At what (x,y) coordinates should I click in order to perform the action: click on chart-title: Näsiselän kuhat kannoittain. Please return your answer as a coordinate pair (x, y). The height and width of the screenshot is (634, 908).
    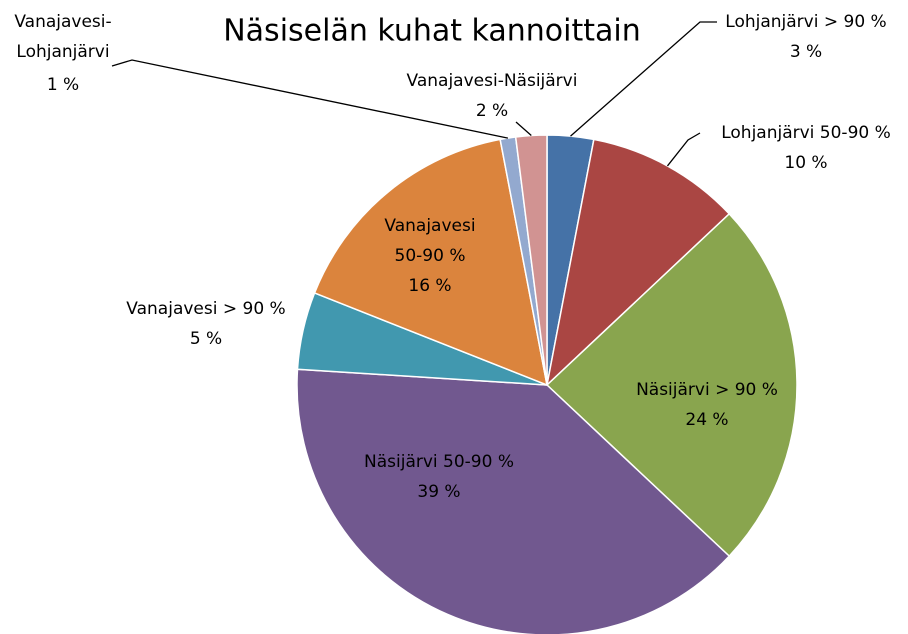
    Looking at the image, I should click on (432, 31).